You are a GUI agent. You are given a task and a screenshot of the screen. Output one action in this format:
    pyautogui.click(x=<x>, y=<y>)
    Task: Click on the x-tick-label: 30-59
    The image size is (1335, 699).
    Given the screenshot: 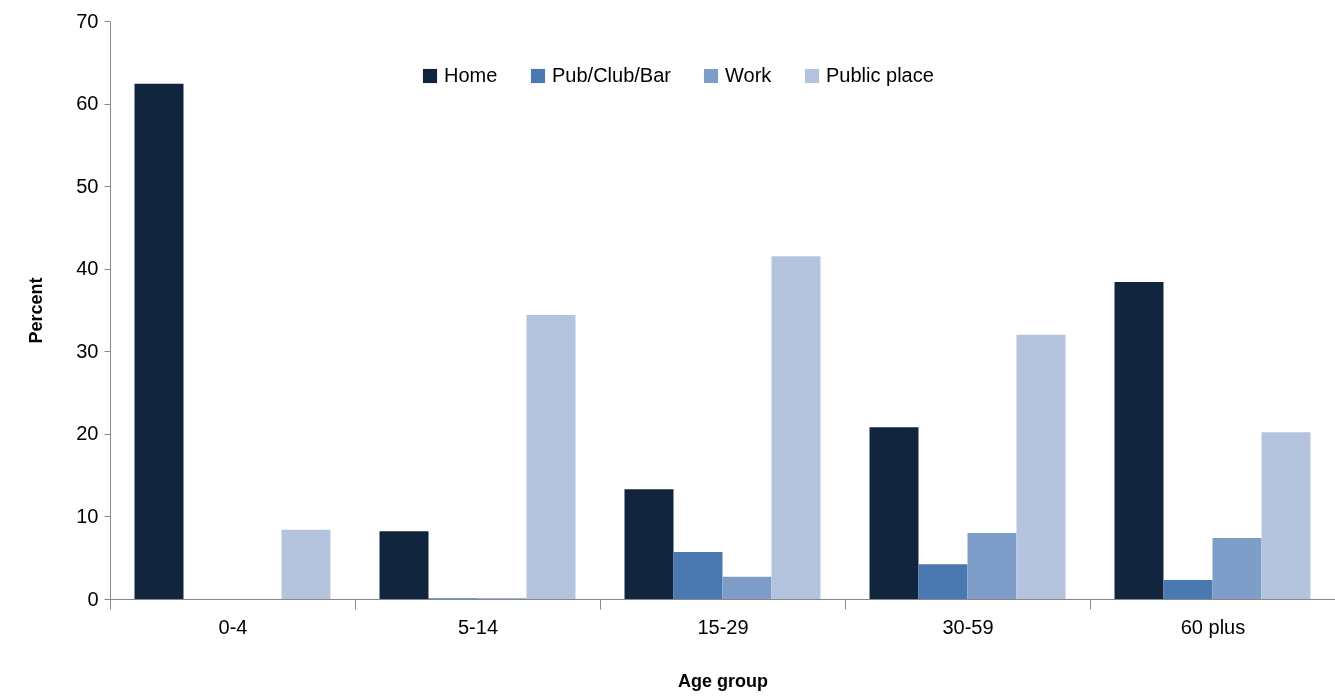 What is the action you would take?
    pyautogui.click(x=968, y=626)
    